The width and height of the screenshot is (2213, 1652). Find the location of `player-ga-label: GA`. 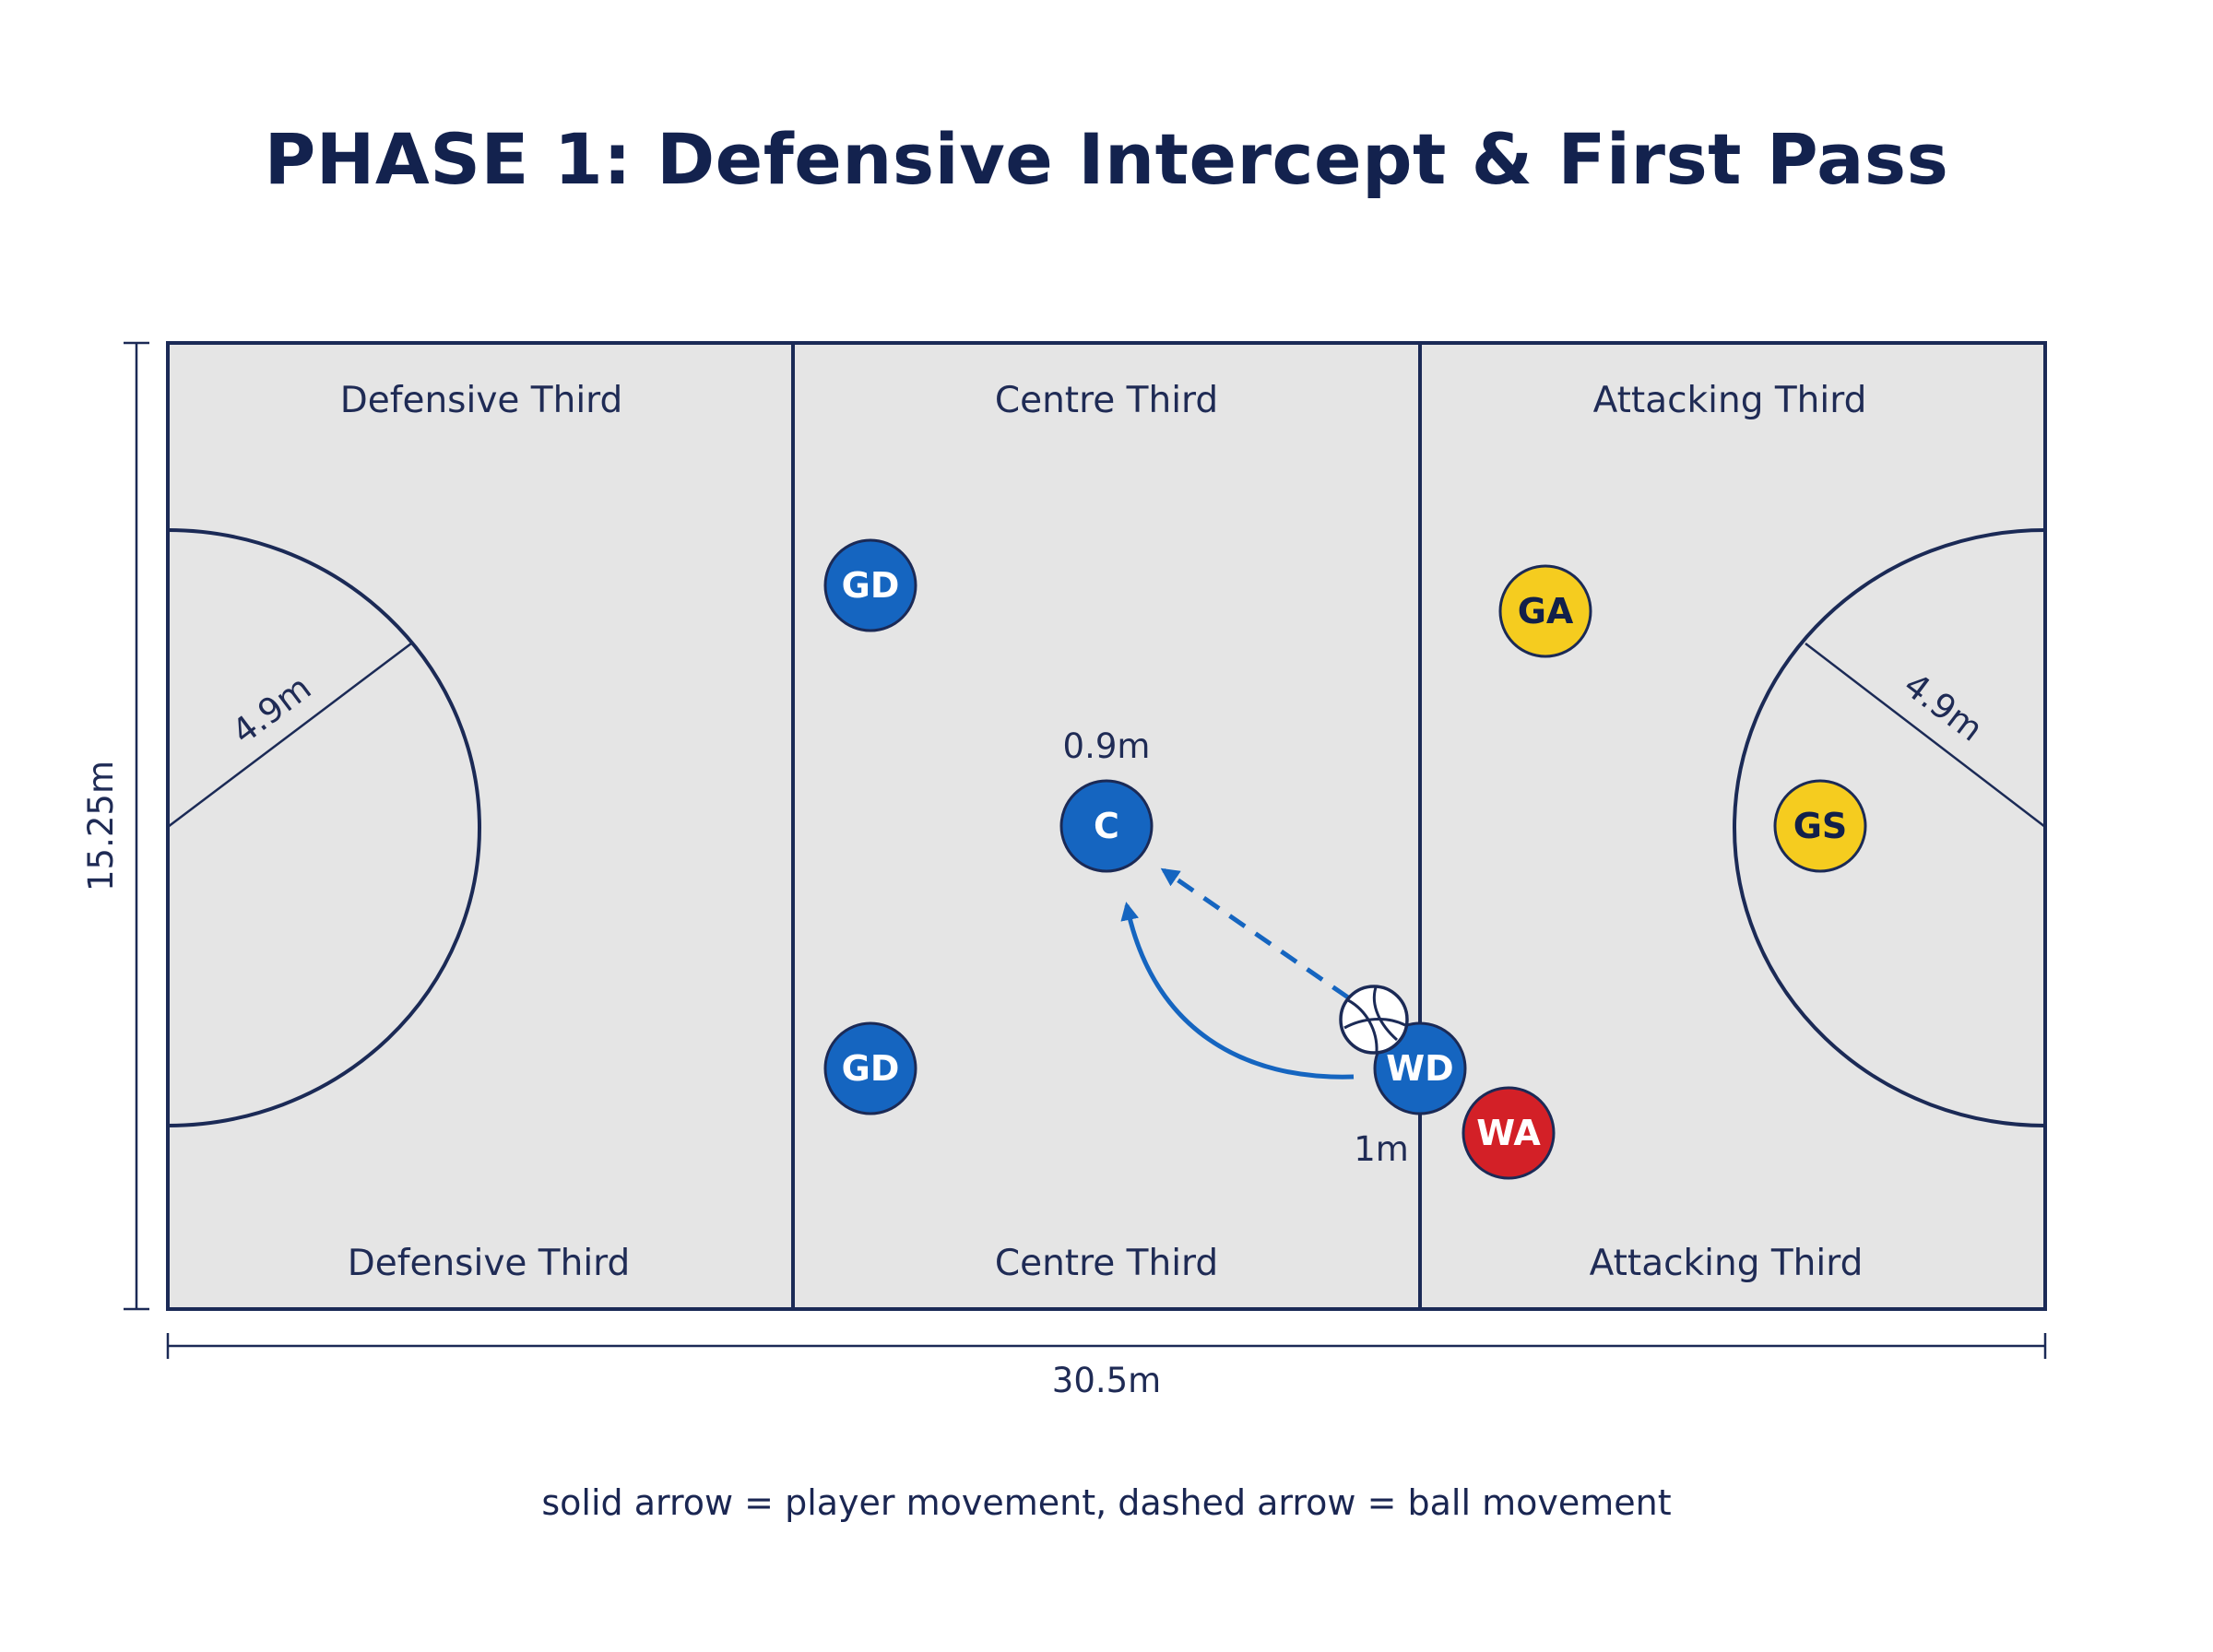

player-ga-label: GA is located at coordinates (1546, 611).